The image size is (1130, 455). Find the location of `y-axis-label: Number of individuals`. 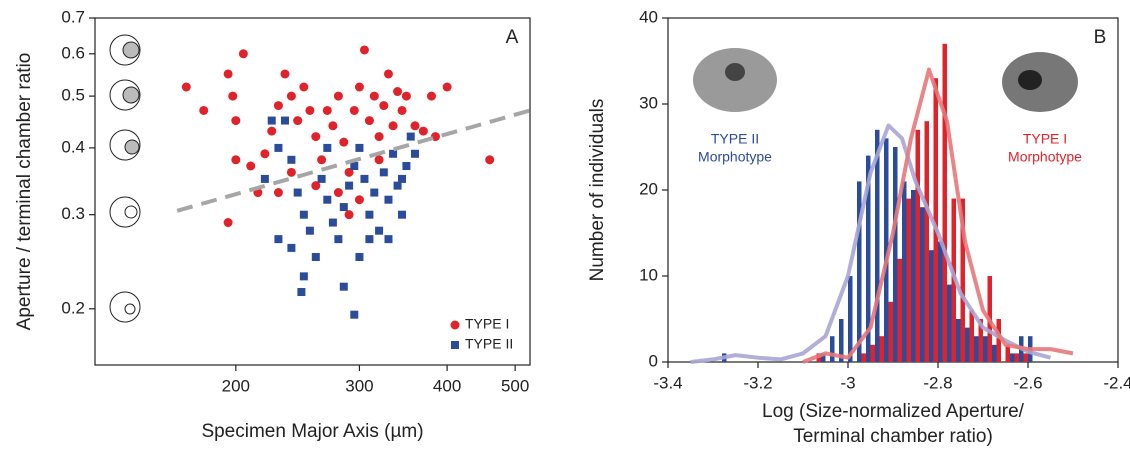

y-axis-label: Number of individuals is located at coordinates (597, 190).